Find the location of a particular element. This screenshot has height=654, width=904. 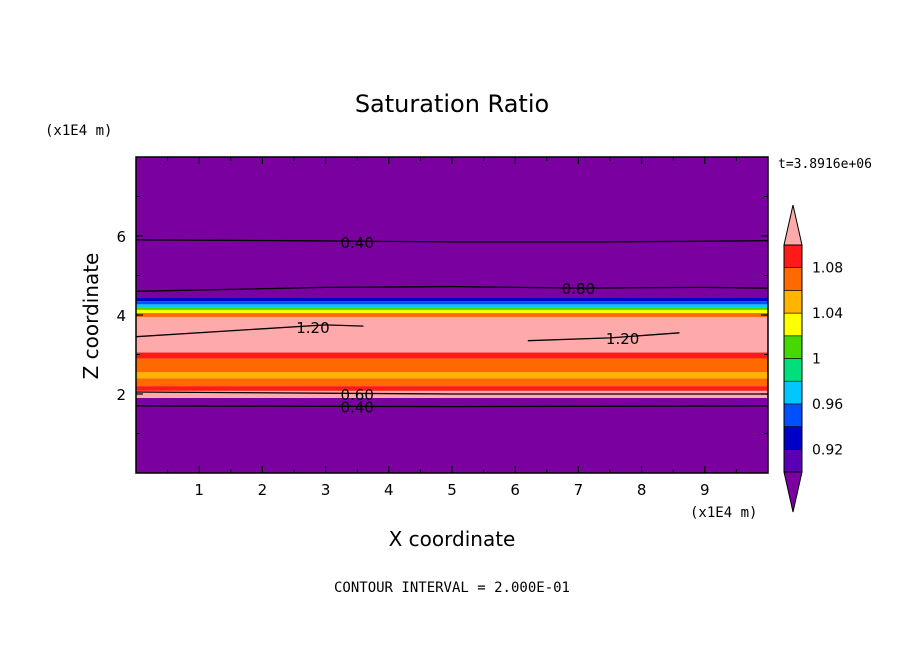

y-axis-label: Z coordinate is located at coordinates (91, 316).